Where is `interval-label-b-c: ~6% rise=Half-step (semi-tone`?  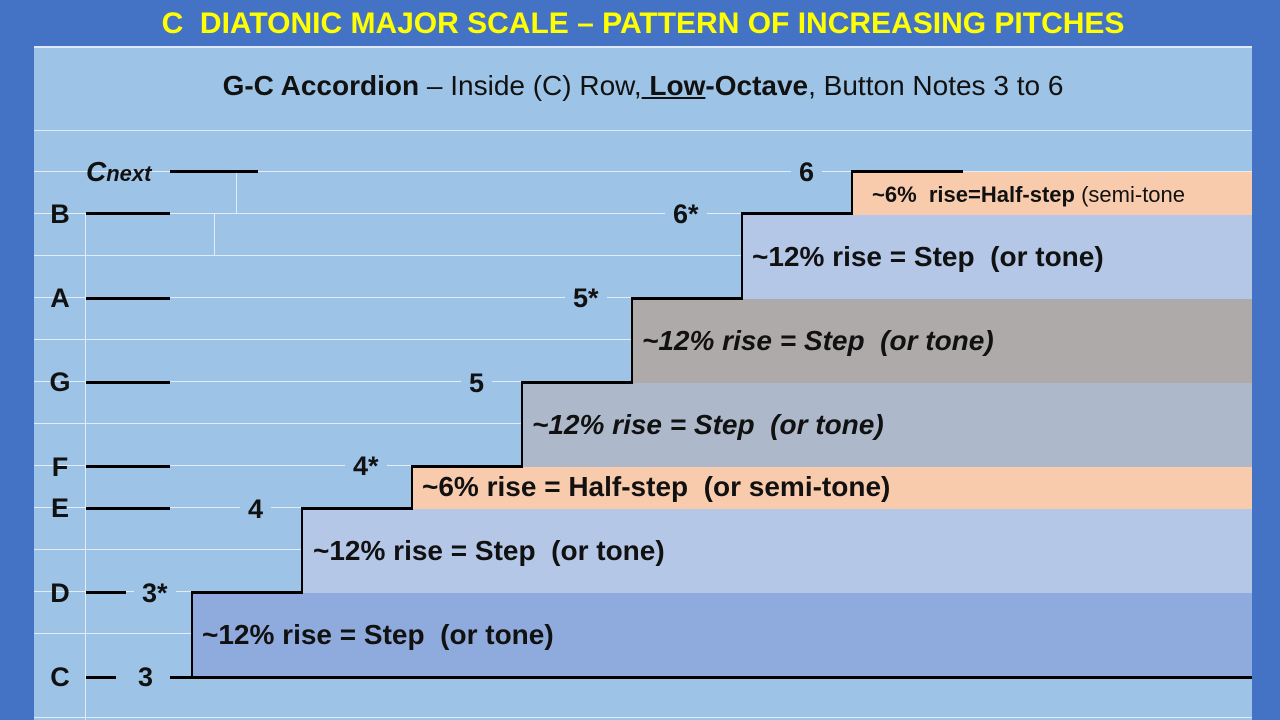 interval-label-b-c: ~6% rise=Half-step (semi-tone is located at coordinates (1028, 195).